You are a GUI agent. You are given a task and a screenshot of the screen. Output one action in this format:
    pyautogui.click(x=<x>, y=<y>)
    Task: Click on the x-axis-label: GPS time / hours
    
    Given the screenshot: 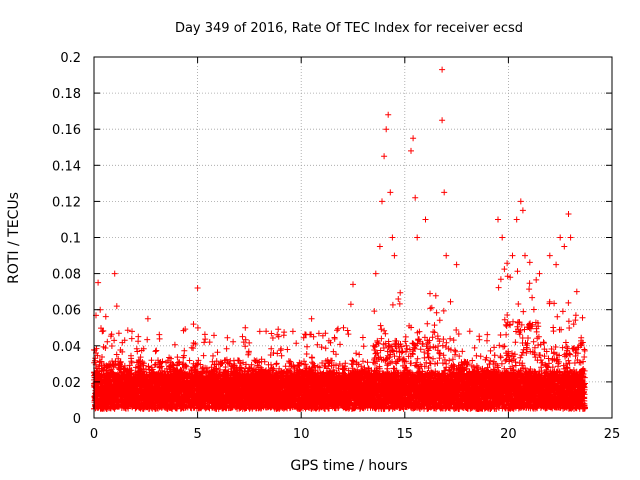 What is the action you would take?
    pyautogui.click(x=348, y=466)
    